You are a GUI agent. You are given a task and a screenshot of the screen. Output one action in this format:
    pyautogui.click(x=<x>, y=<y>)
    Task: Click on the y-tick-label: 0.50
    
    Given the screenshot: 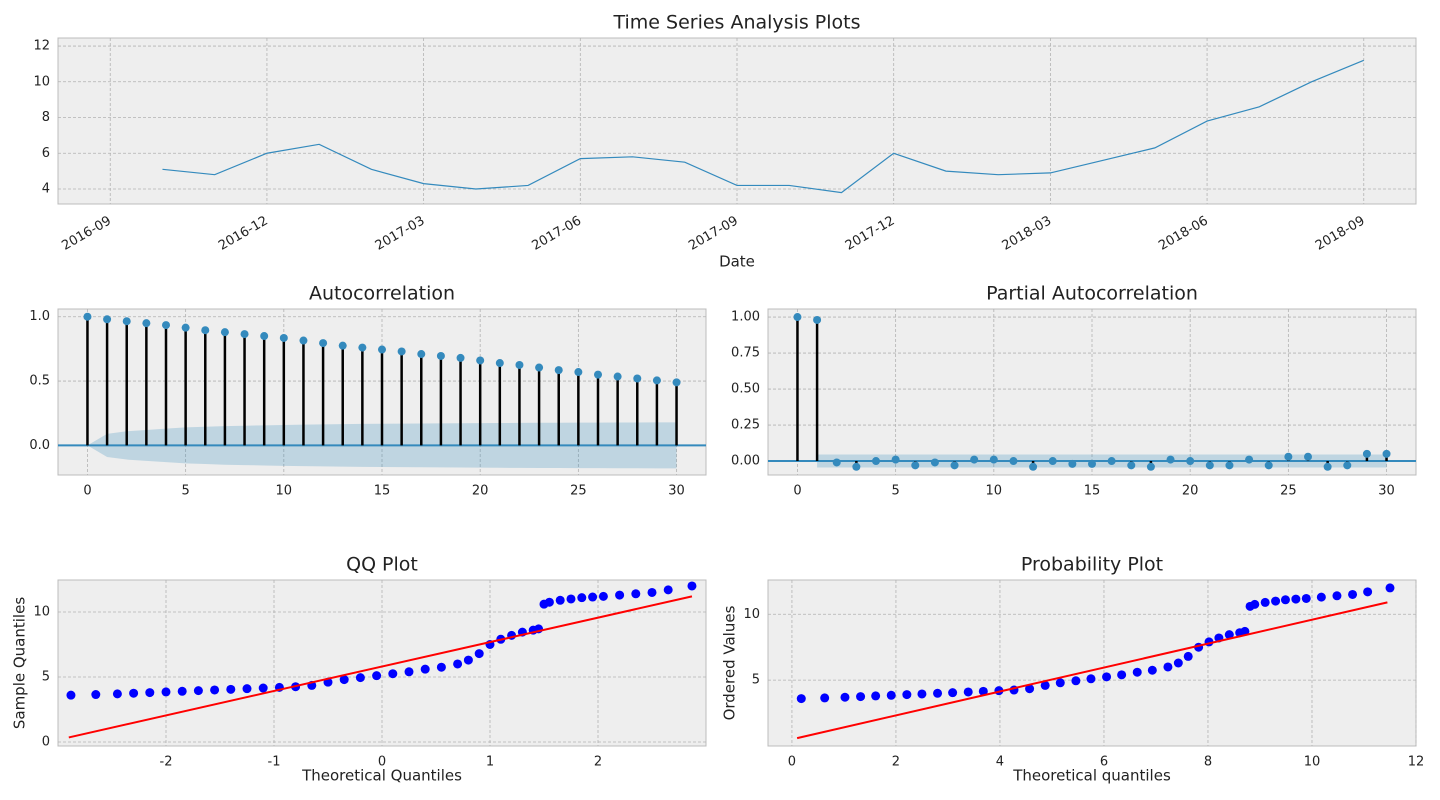 What is the action you would take?
    pyautogui.click(x=745, y=389)
    